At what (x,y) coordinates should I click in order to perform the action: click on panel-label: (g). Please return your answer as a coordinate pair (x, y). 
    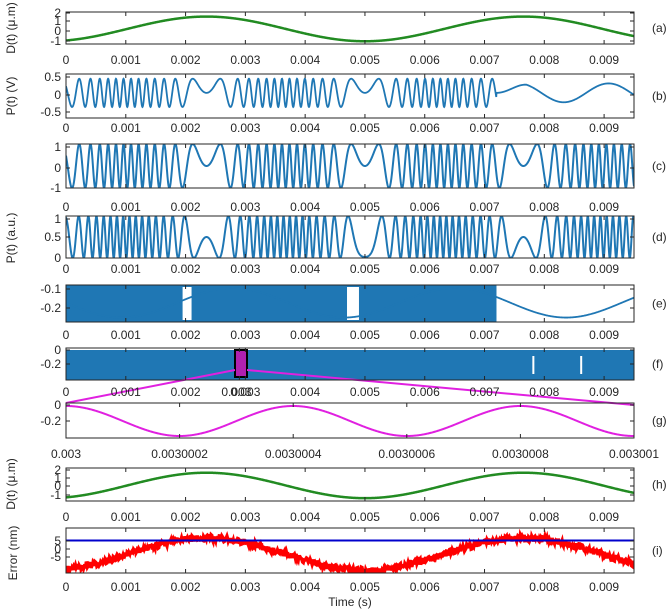
    Looking at the image, I should click on (659, 421).